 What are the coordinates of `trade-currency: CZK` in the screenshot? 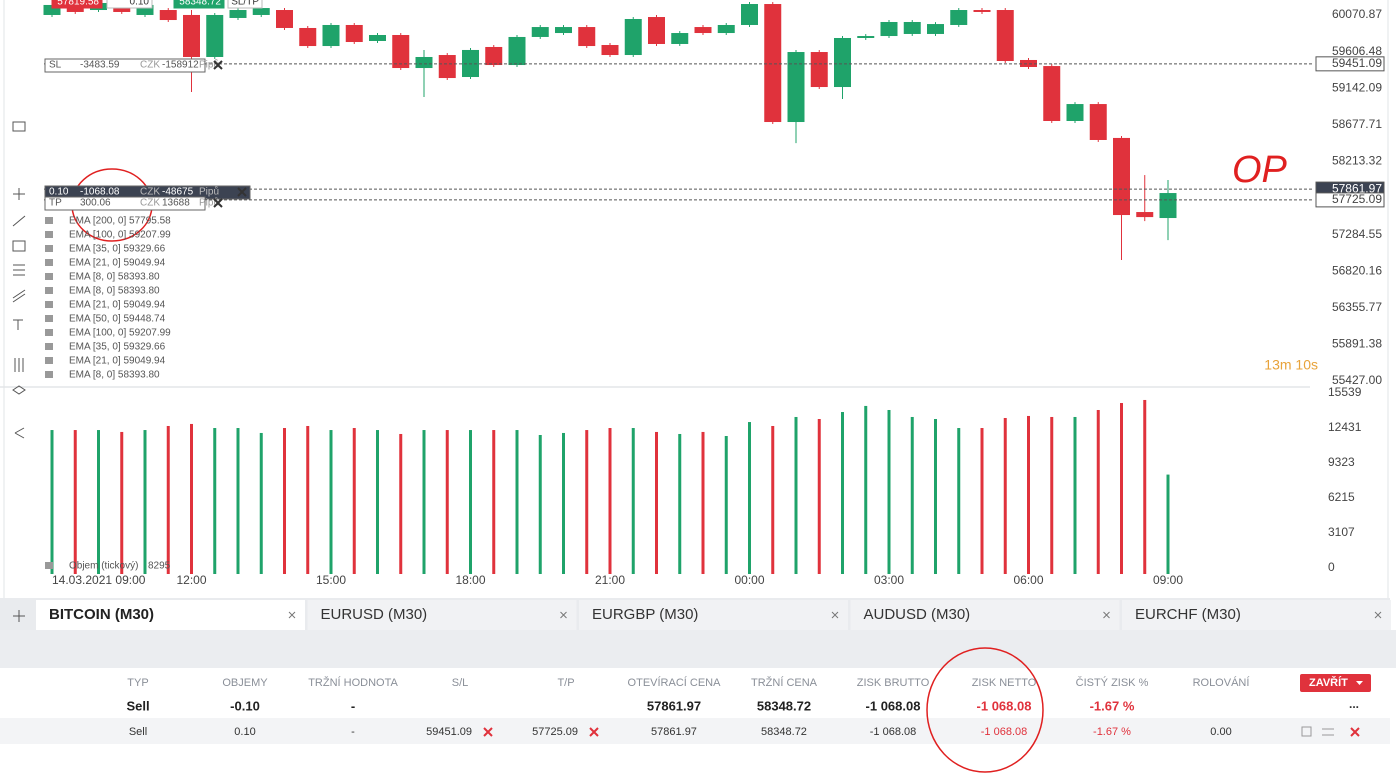 It's located at (150, 65).